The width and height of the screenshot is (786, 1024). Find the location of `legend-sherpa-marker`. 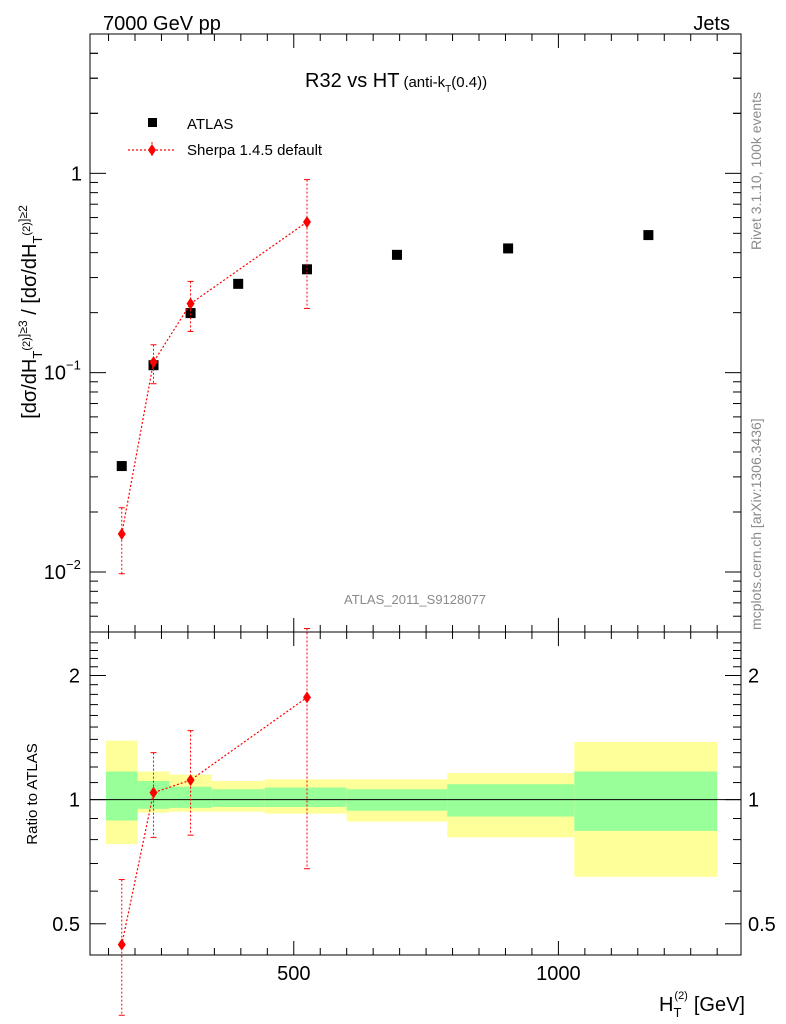

legend-sherpa-marker is located at coordinates (152, 150).